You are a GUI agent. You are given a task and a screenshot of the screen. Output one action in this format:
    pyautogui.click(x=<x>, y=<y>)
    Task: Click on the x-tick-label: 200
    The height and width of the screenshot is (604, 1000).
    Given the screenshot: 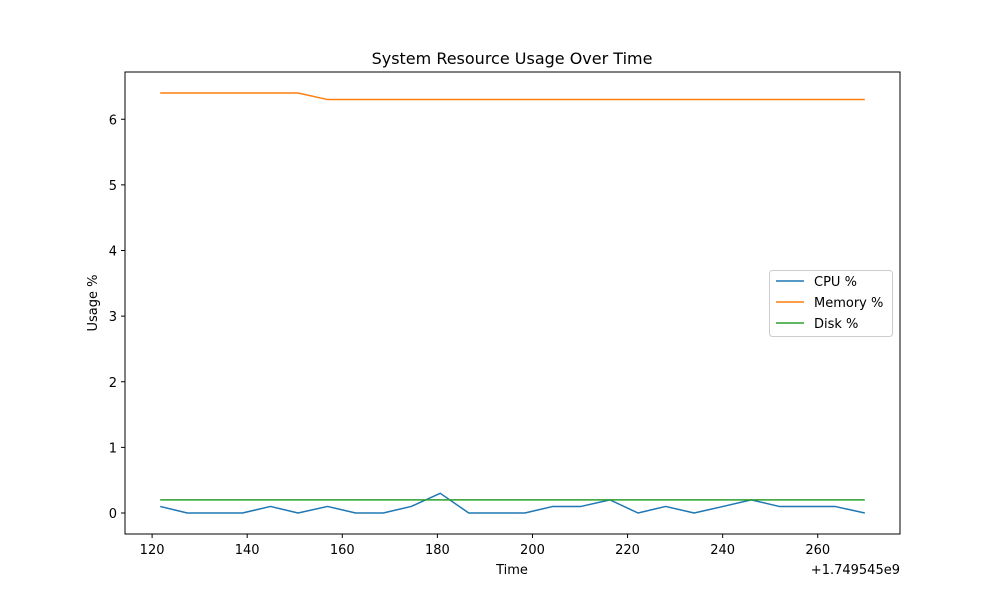 What is the action you would take?
    pyautogui.click(x=532, y=550)
    